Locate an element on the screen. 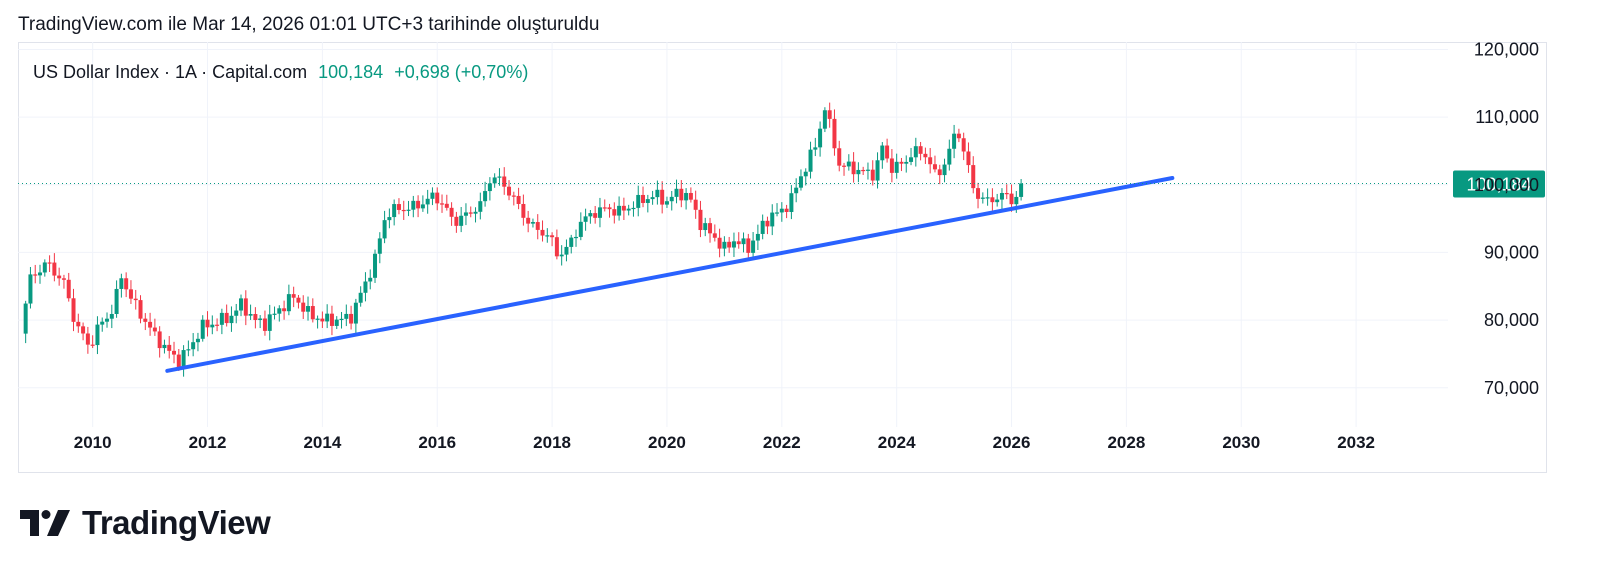 This screenshot has width=1600, height=575. time-tick-label: 2012 is located at coordinates (208, 442).